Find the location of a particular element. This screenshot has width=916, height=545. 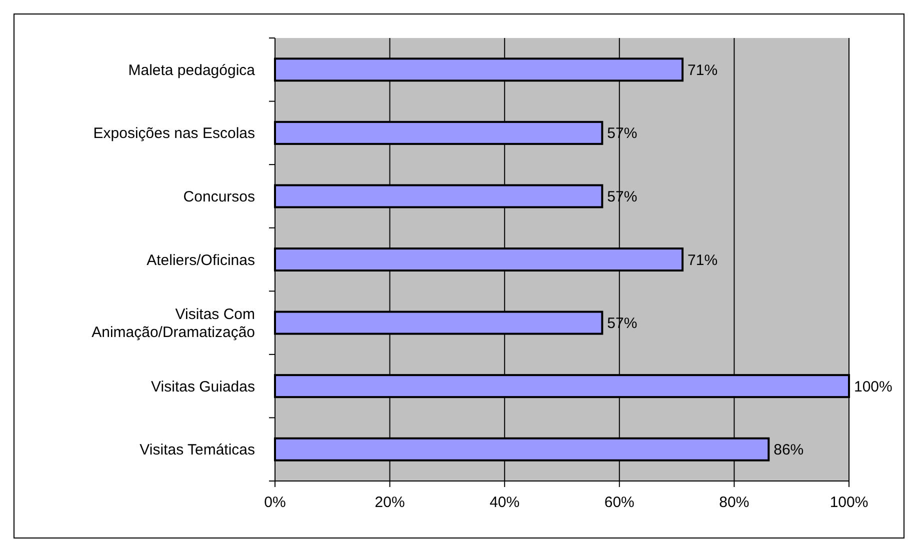

y-tick-label: Exposições nas Escolas is located at coordinates (174, 133).